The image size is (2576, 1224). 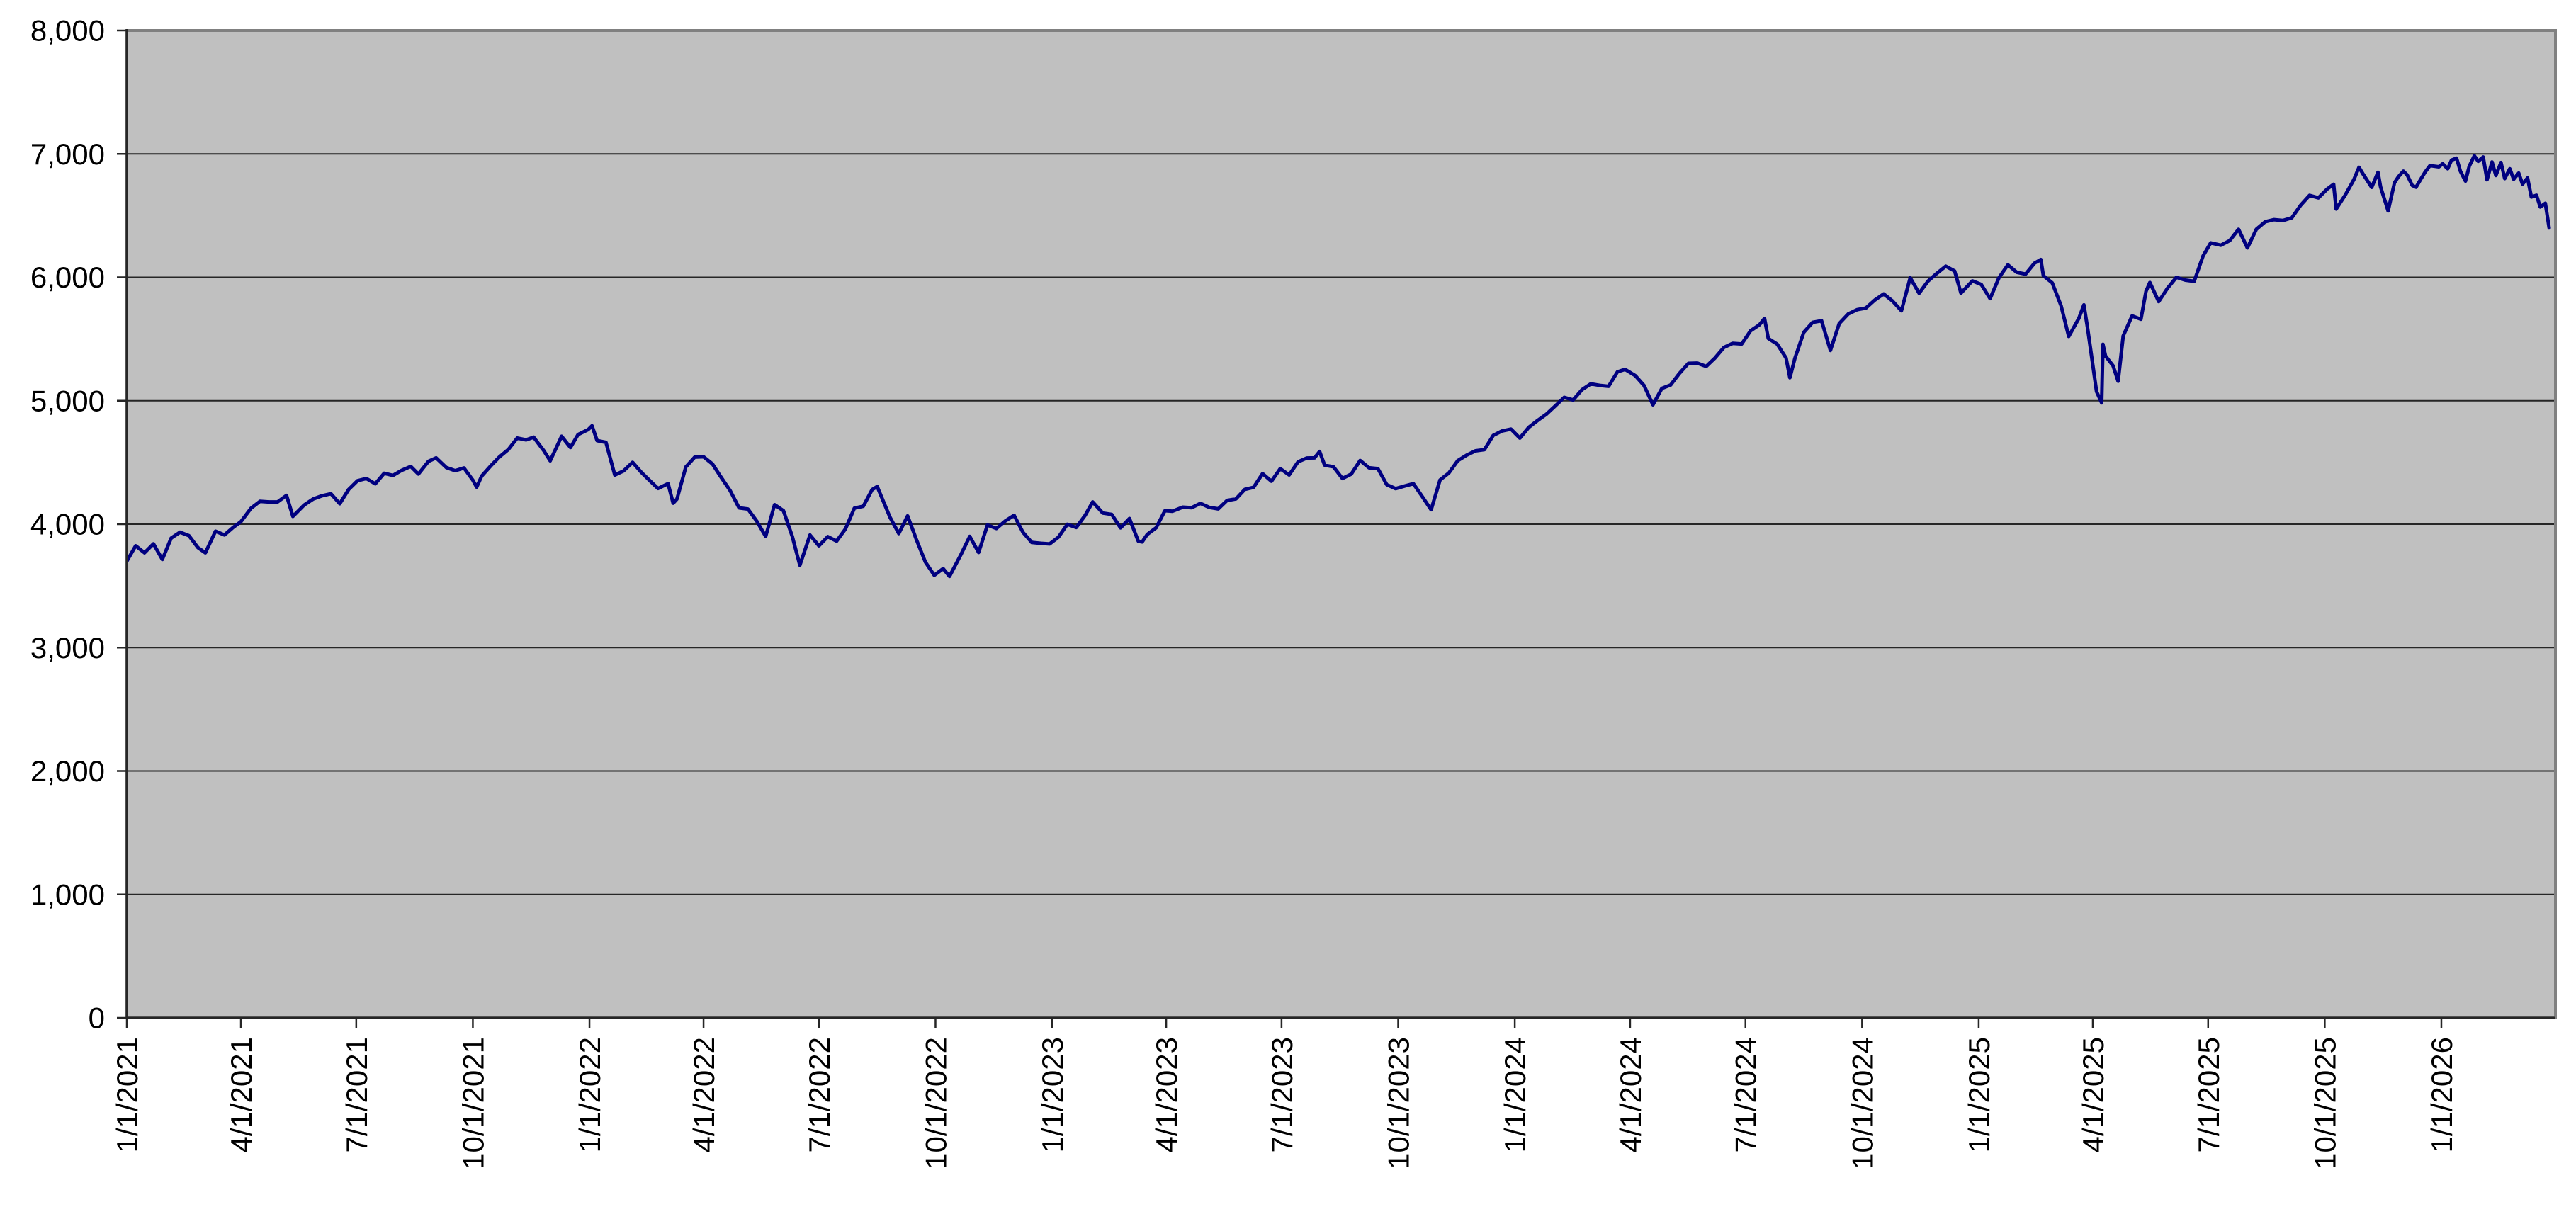 I want to click on y-tick-label: 4,000, so click(x=67, y=524).